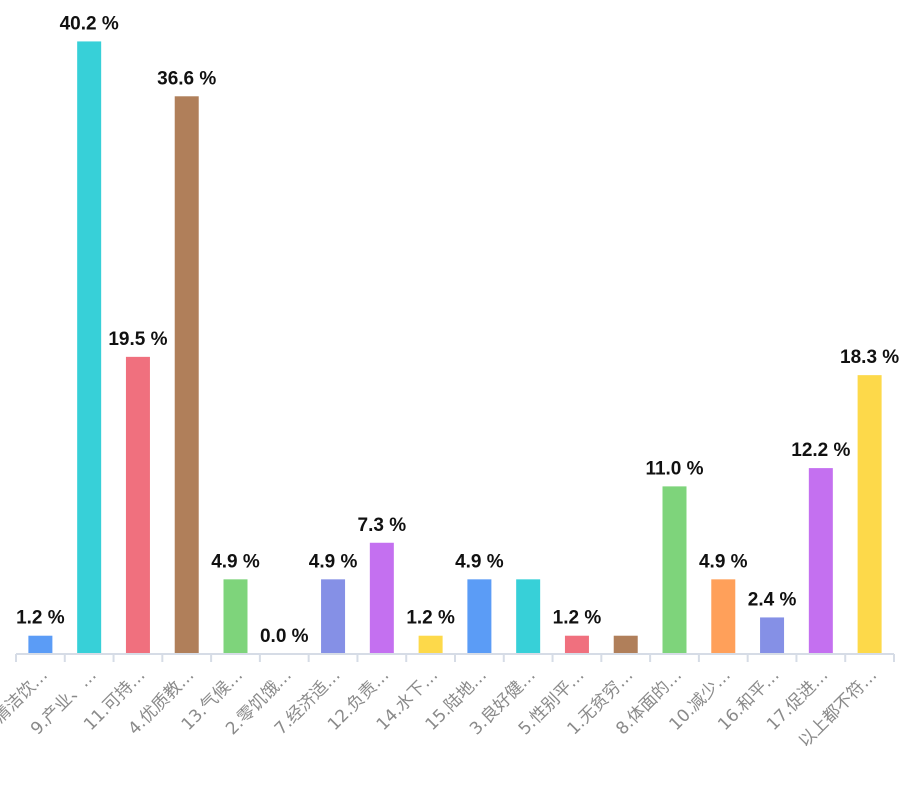  What do you see at coordinates (137, 339) in the screenshot?
I see `bar-value-label: 19.5 %` at bounding box center [137, 339].